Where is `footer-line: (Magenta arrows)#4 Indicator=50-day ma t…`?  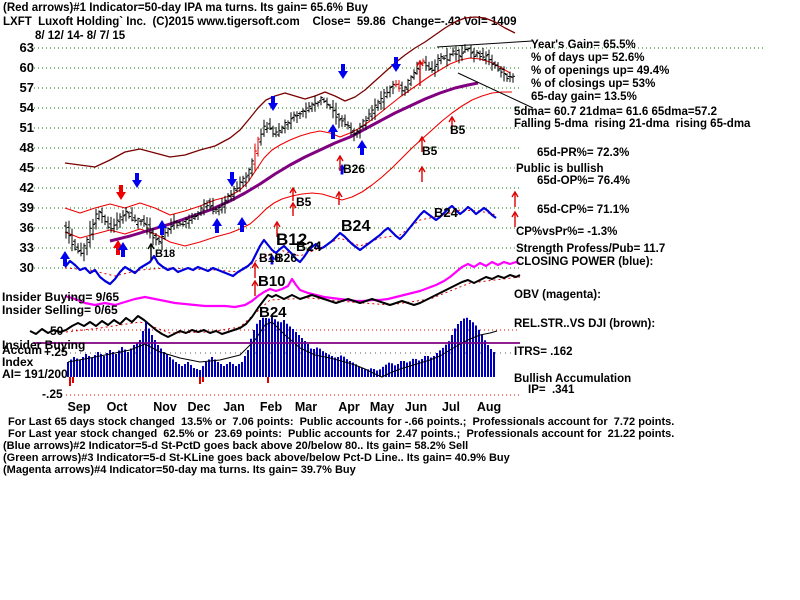
footer-line: (Magenta arrows)#4 Indicator=50-day ma t… is located at coordinates (179, 470).